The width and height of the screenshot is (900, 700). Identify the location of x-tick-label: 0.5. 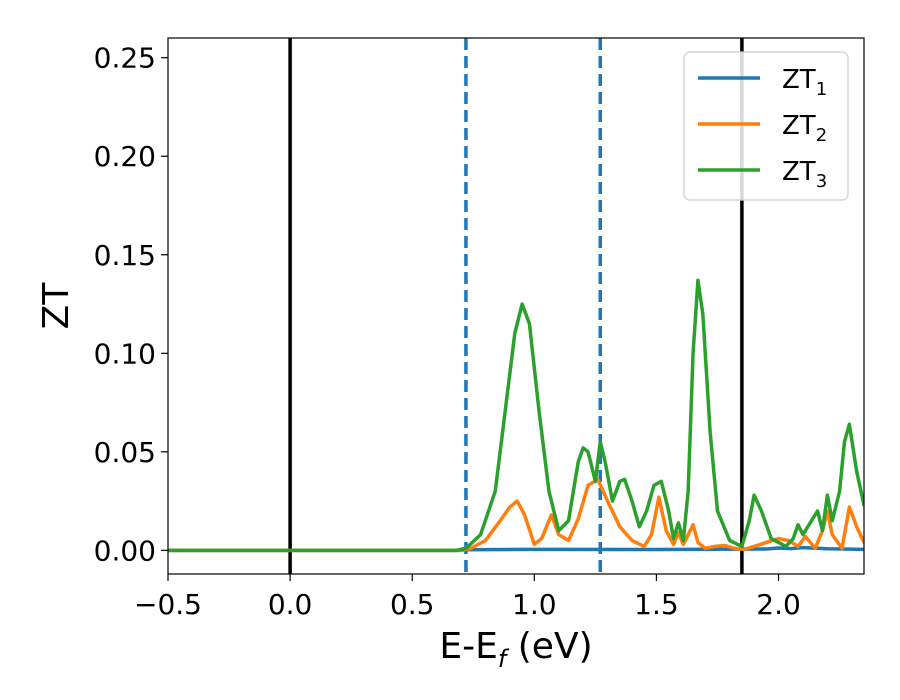
(412, 604).